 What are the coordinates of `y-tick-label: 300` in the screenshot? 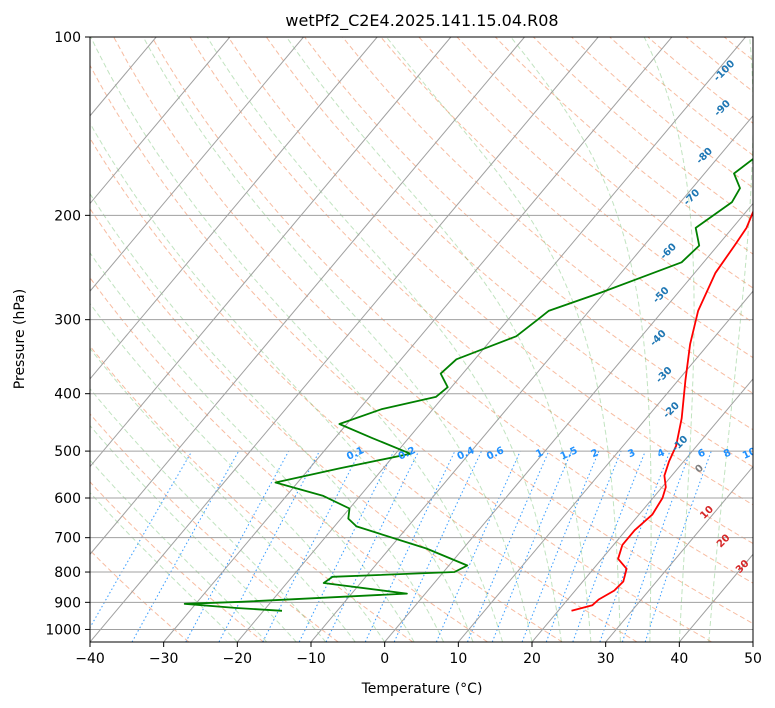 It's located at (67, 321).